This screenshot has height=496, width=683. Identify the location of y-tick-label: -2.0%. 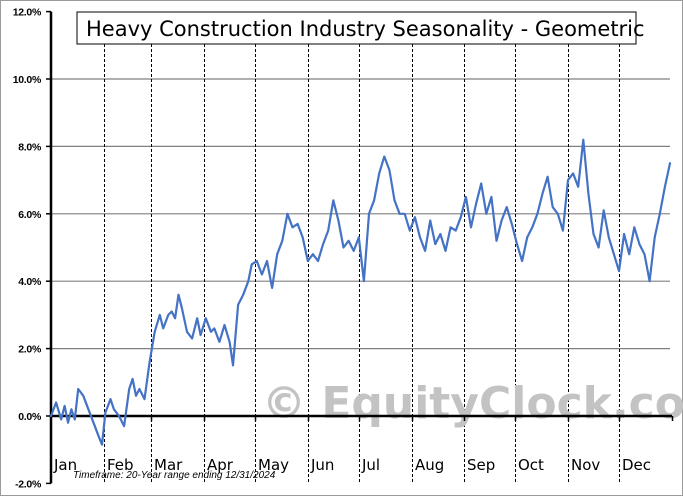
(28, 484).